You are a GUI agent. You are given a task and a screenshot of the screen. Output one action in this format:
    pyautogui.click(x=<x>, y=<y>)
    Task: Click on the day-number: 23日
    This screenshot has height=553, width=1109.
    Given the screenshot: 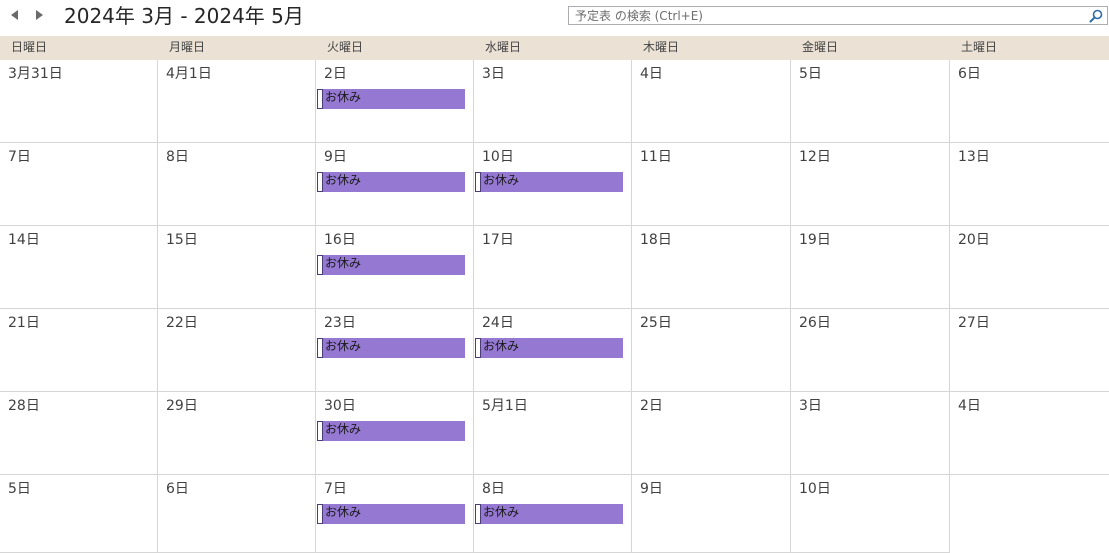 What is the action you would take?
    pyautogui.click(x=340, y=323)
    